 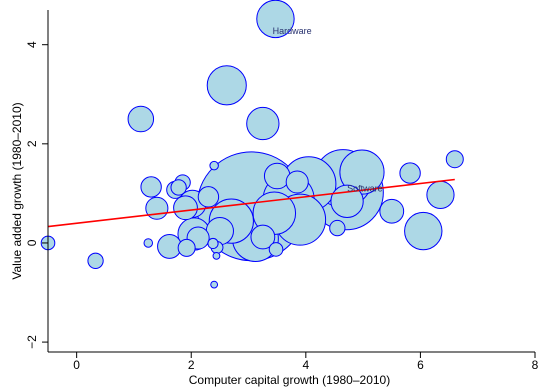 What do you see at coordinates (305, 365) in the screenshot?
I see `x-tick-label: 4` at bounding box center [305, 365].